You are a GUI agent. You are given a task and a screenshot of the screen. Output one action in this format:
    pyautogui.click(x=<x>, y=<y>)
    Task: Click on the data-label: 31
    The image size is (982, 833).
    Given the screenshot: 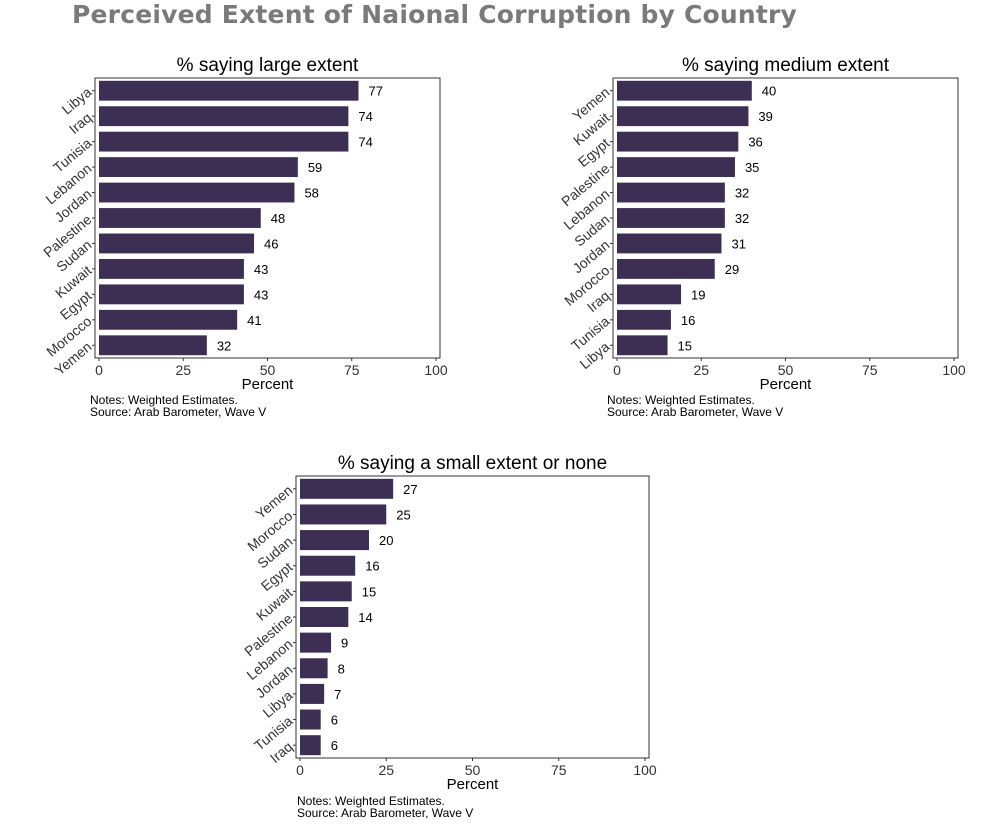 What is the action you would take?
    pyautogui.click(x=738, y=243)
    